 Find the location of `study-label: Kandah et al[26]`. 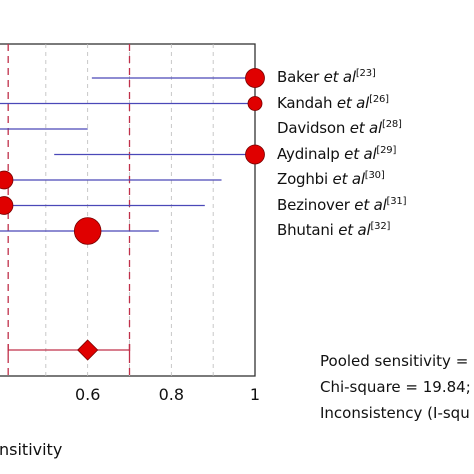

study-label: Kandah et al[26] is located at coordinates (333, 103).